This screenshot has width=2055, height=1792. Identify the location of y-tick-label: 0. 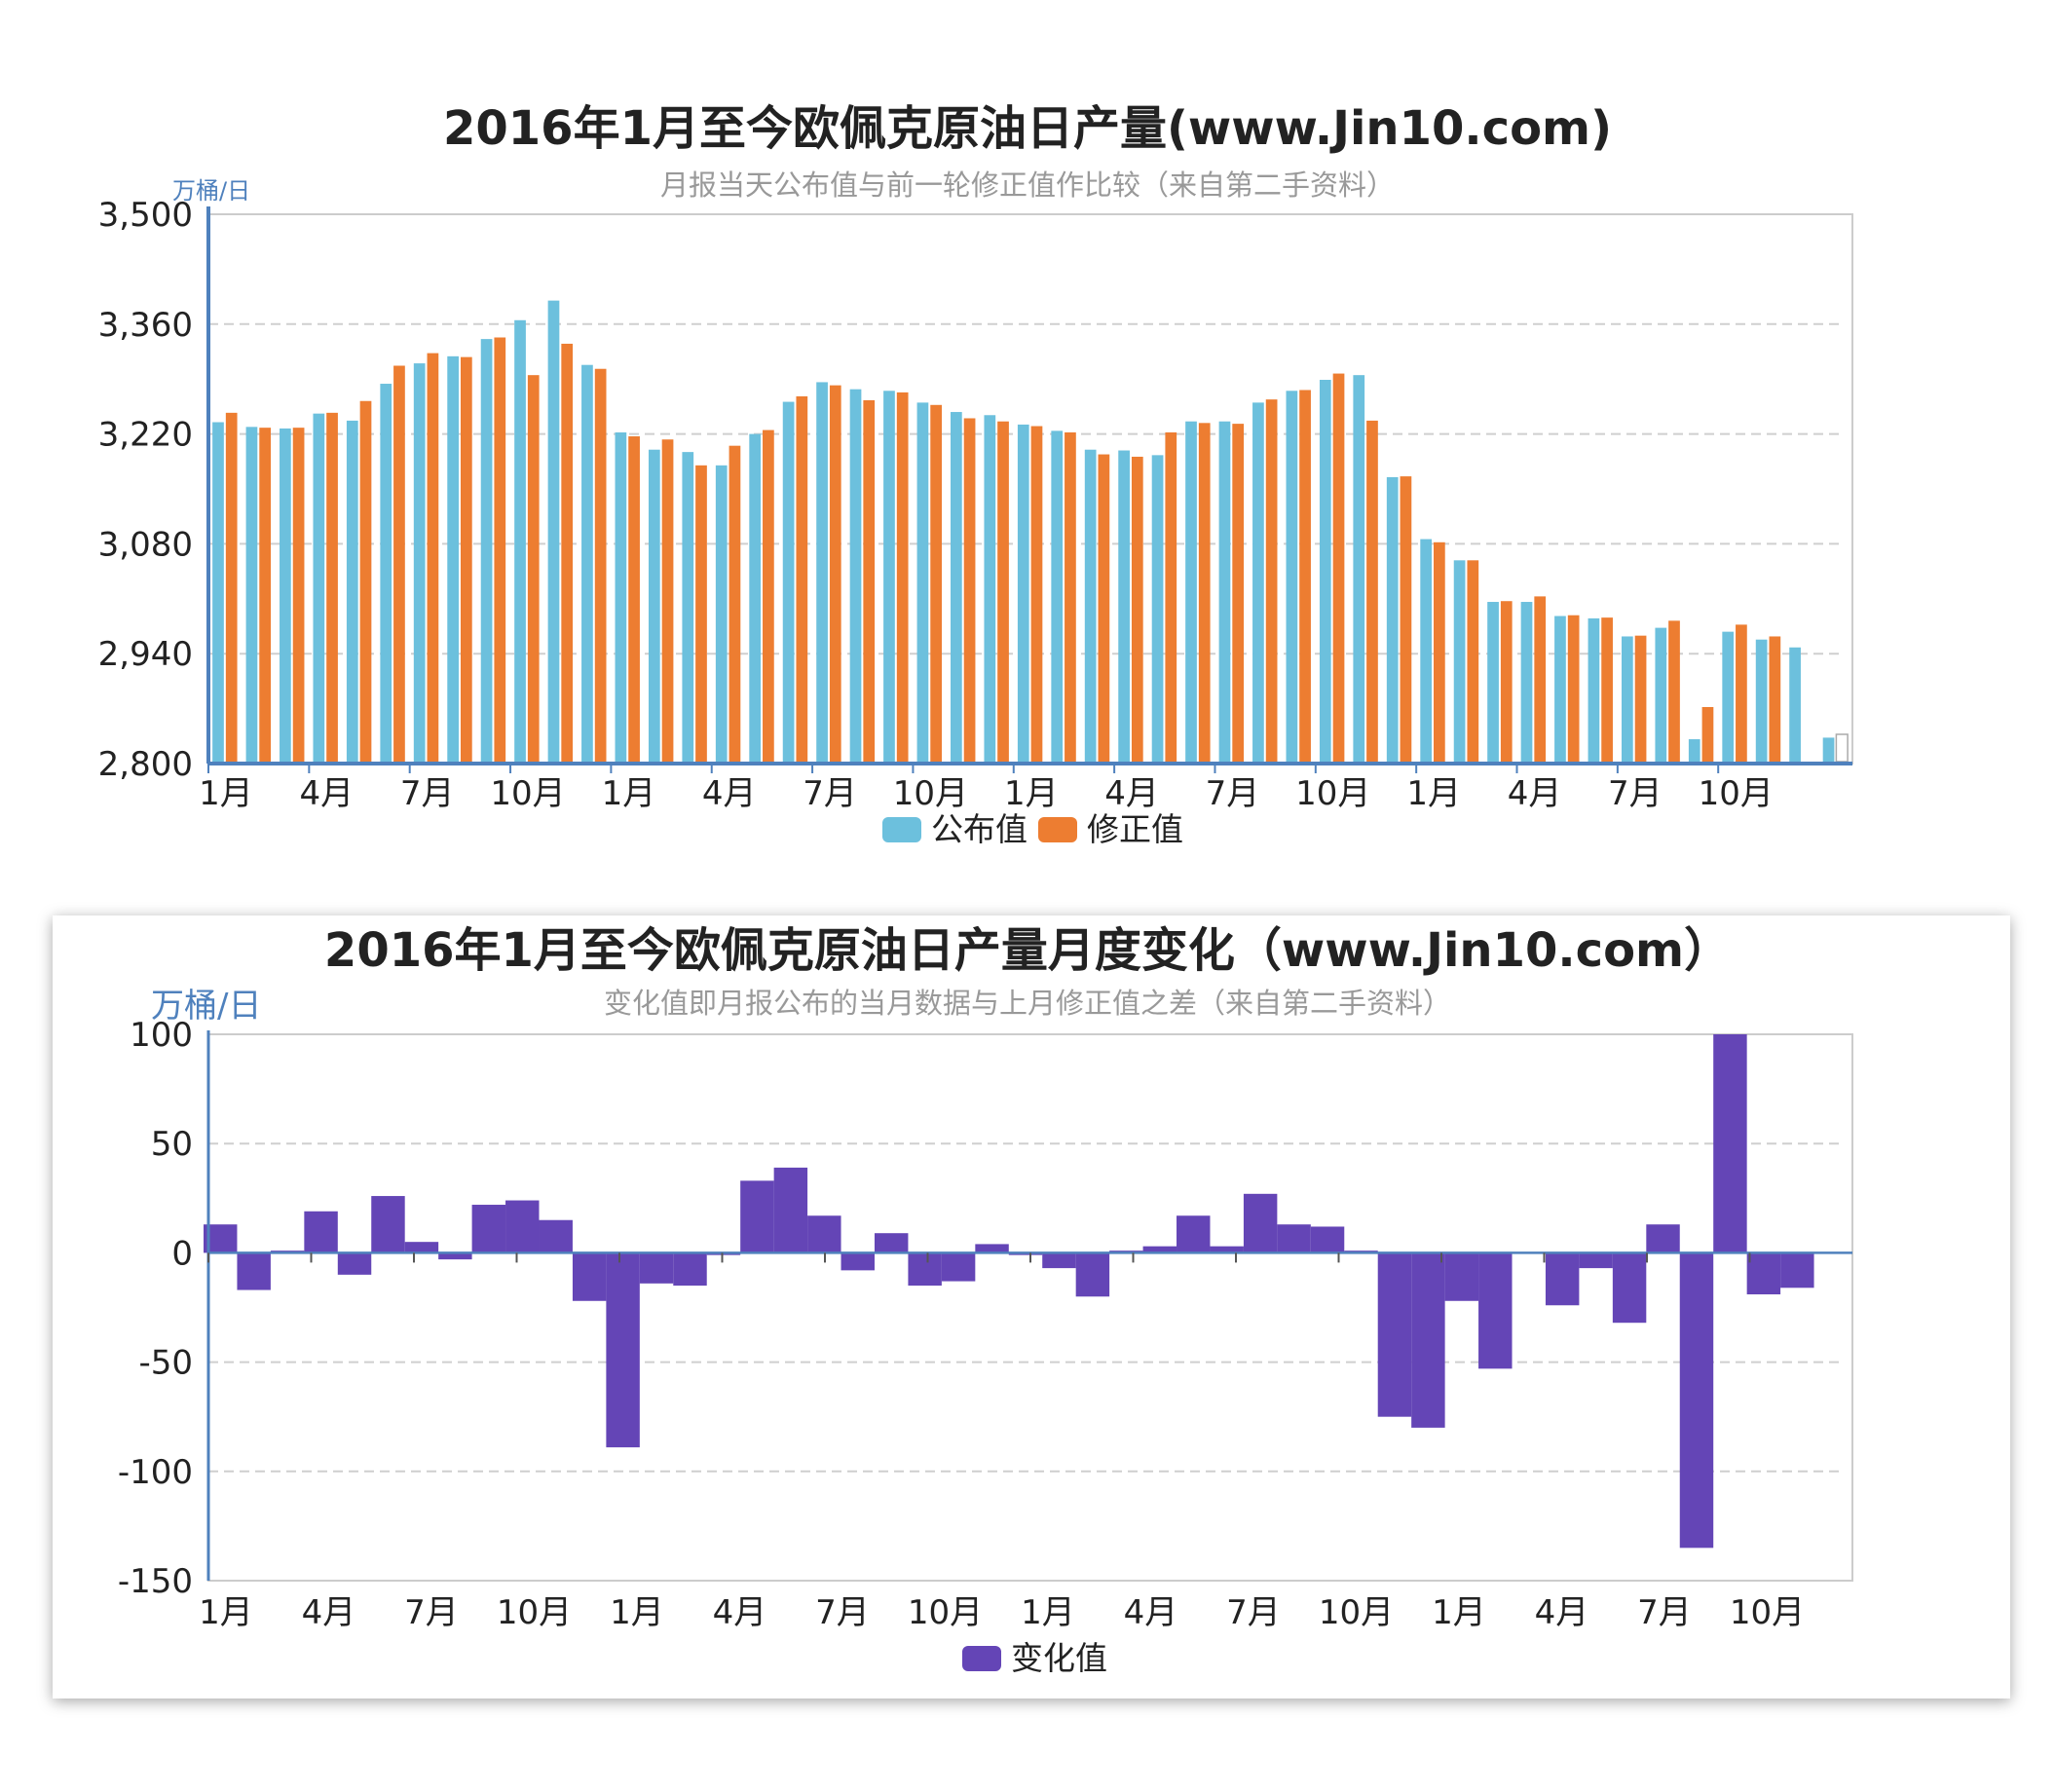
(182, 1253).